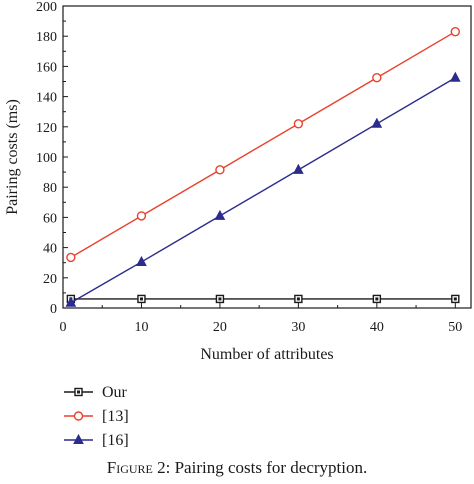 The height and width of the screenshot is (484, 474). Describe the element at coordinates (220, 327) in the screenshot. I see `x-tick-label: 20` at that location.